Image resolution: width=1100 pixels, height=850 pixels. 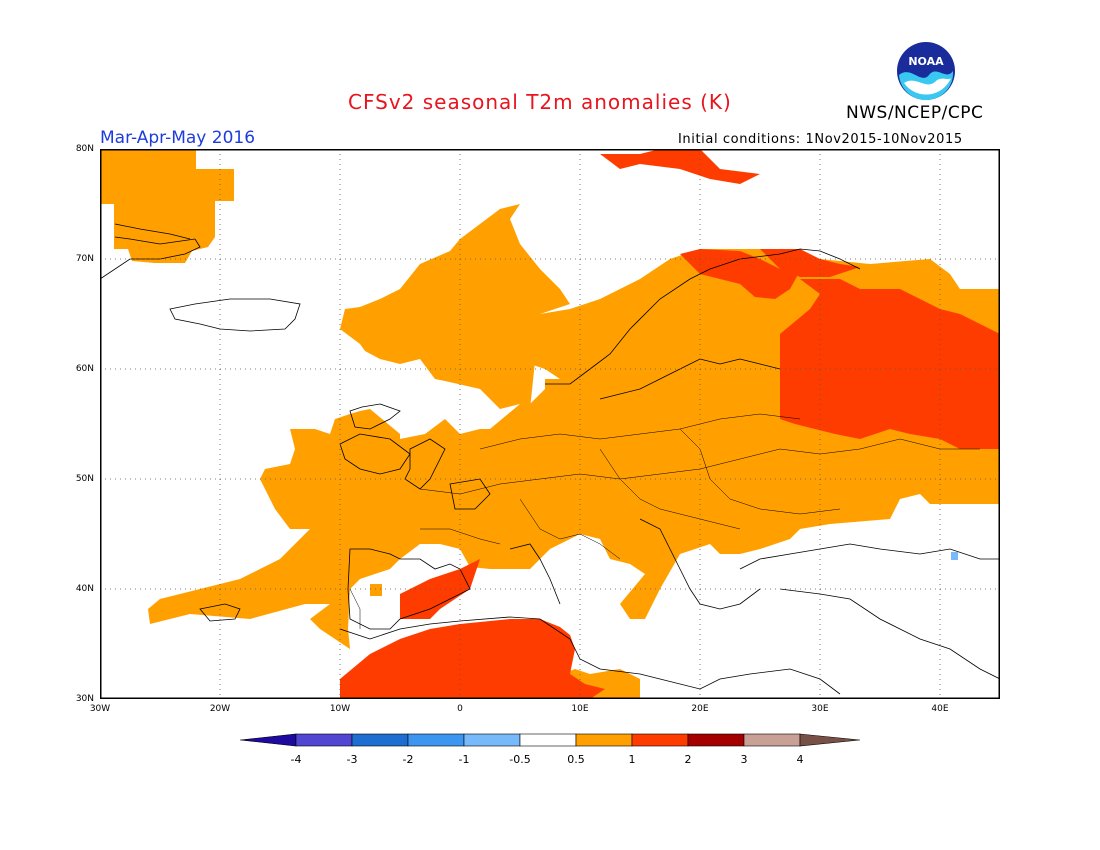 I want to click on noaa-logo: NOAA, so click(x=926, y=71).